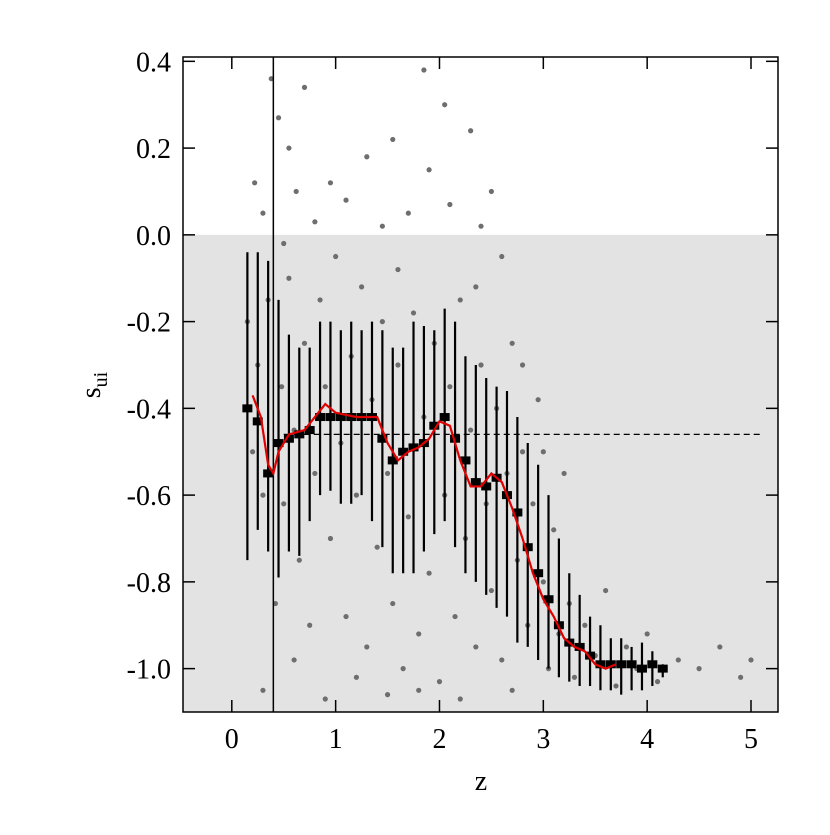  Describe the element at coordinates (336, 739) in the screenshot. I see `x-tick-label: 1` at that location.